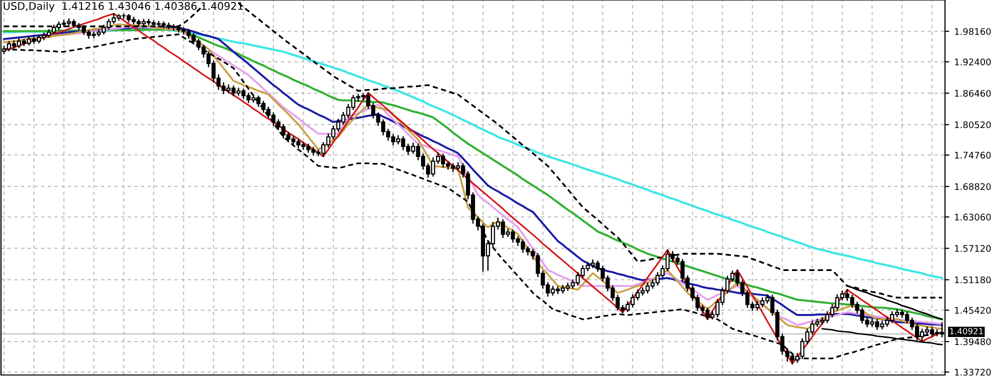 Image resolution: width=996 pixels, height=383 pixels. What do you see at coordinates (973, 372) in the screenshot?
I see `y-tick-label: 1.33720` at bounding box center [973, 372].